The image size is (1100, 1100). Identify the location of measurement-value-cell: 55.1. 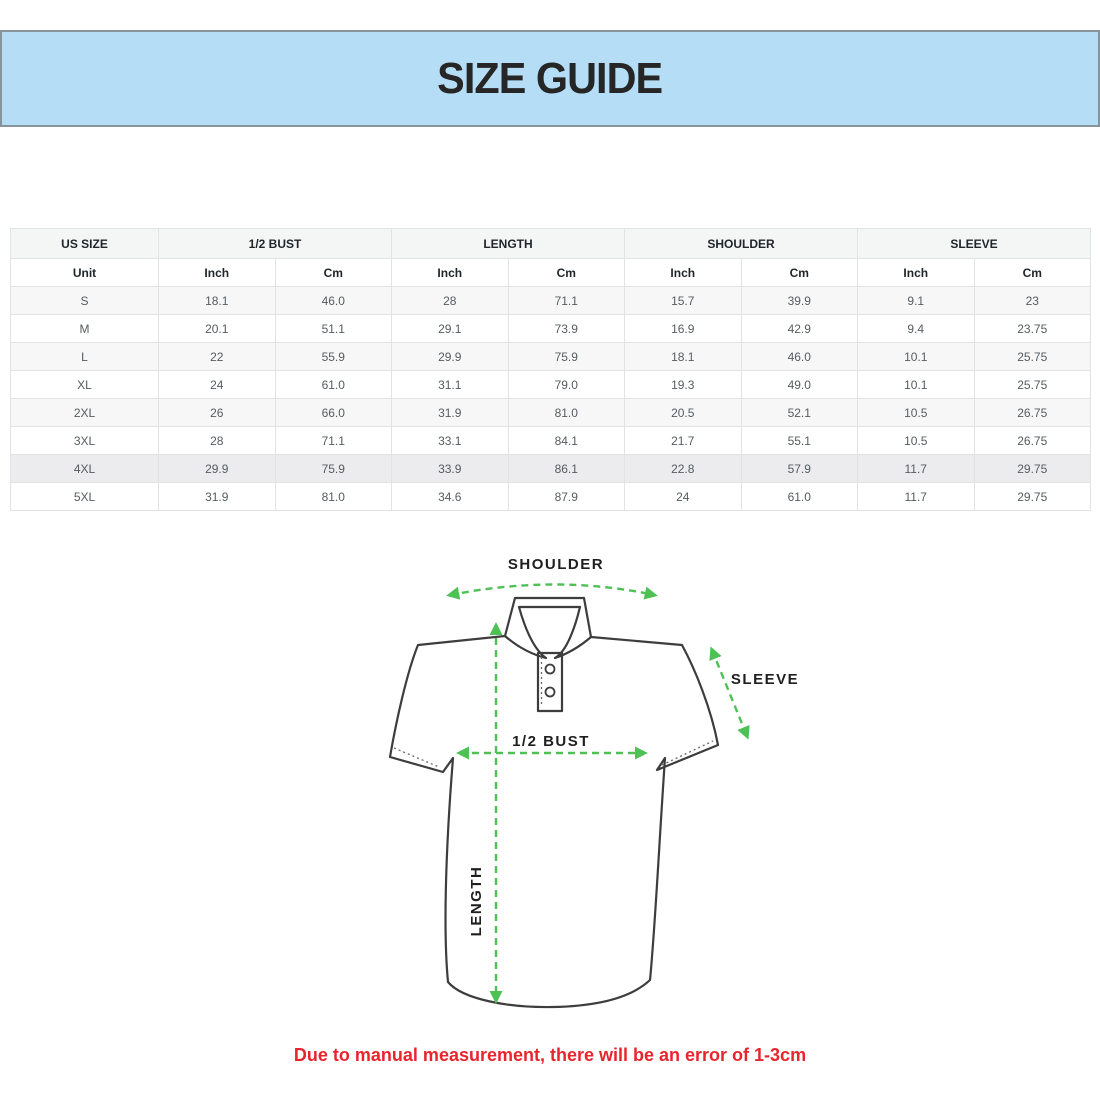
(799, 440).